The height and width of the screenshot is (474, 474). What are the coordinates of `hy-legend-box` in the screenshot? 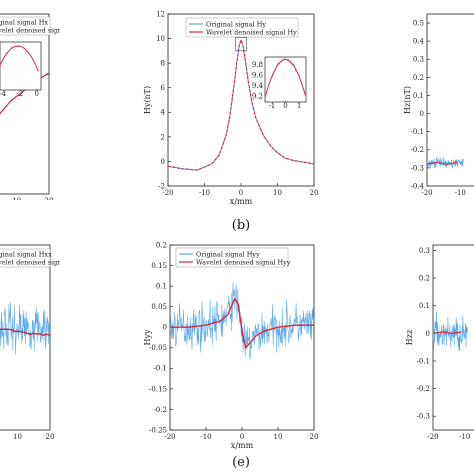 It's located at (242, 27).